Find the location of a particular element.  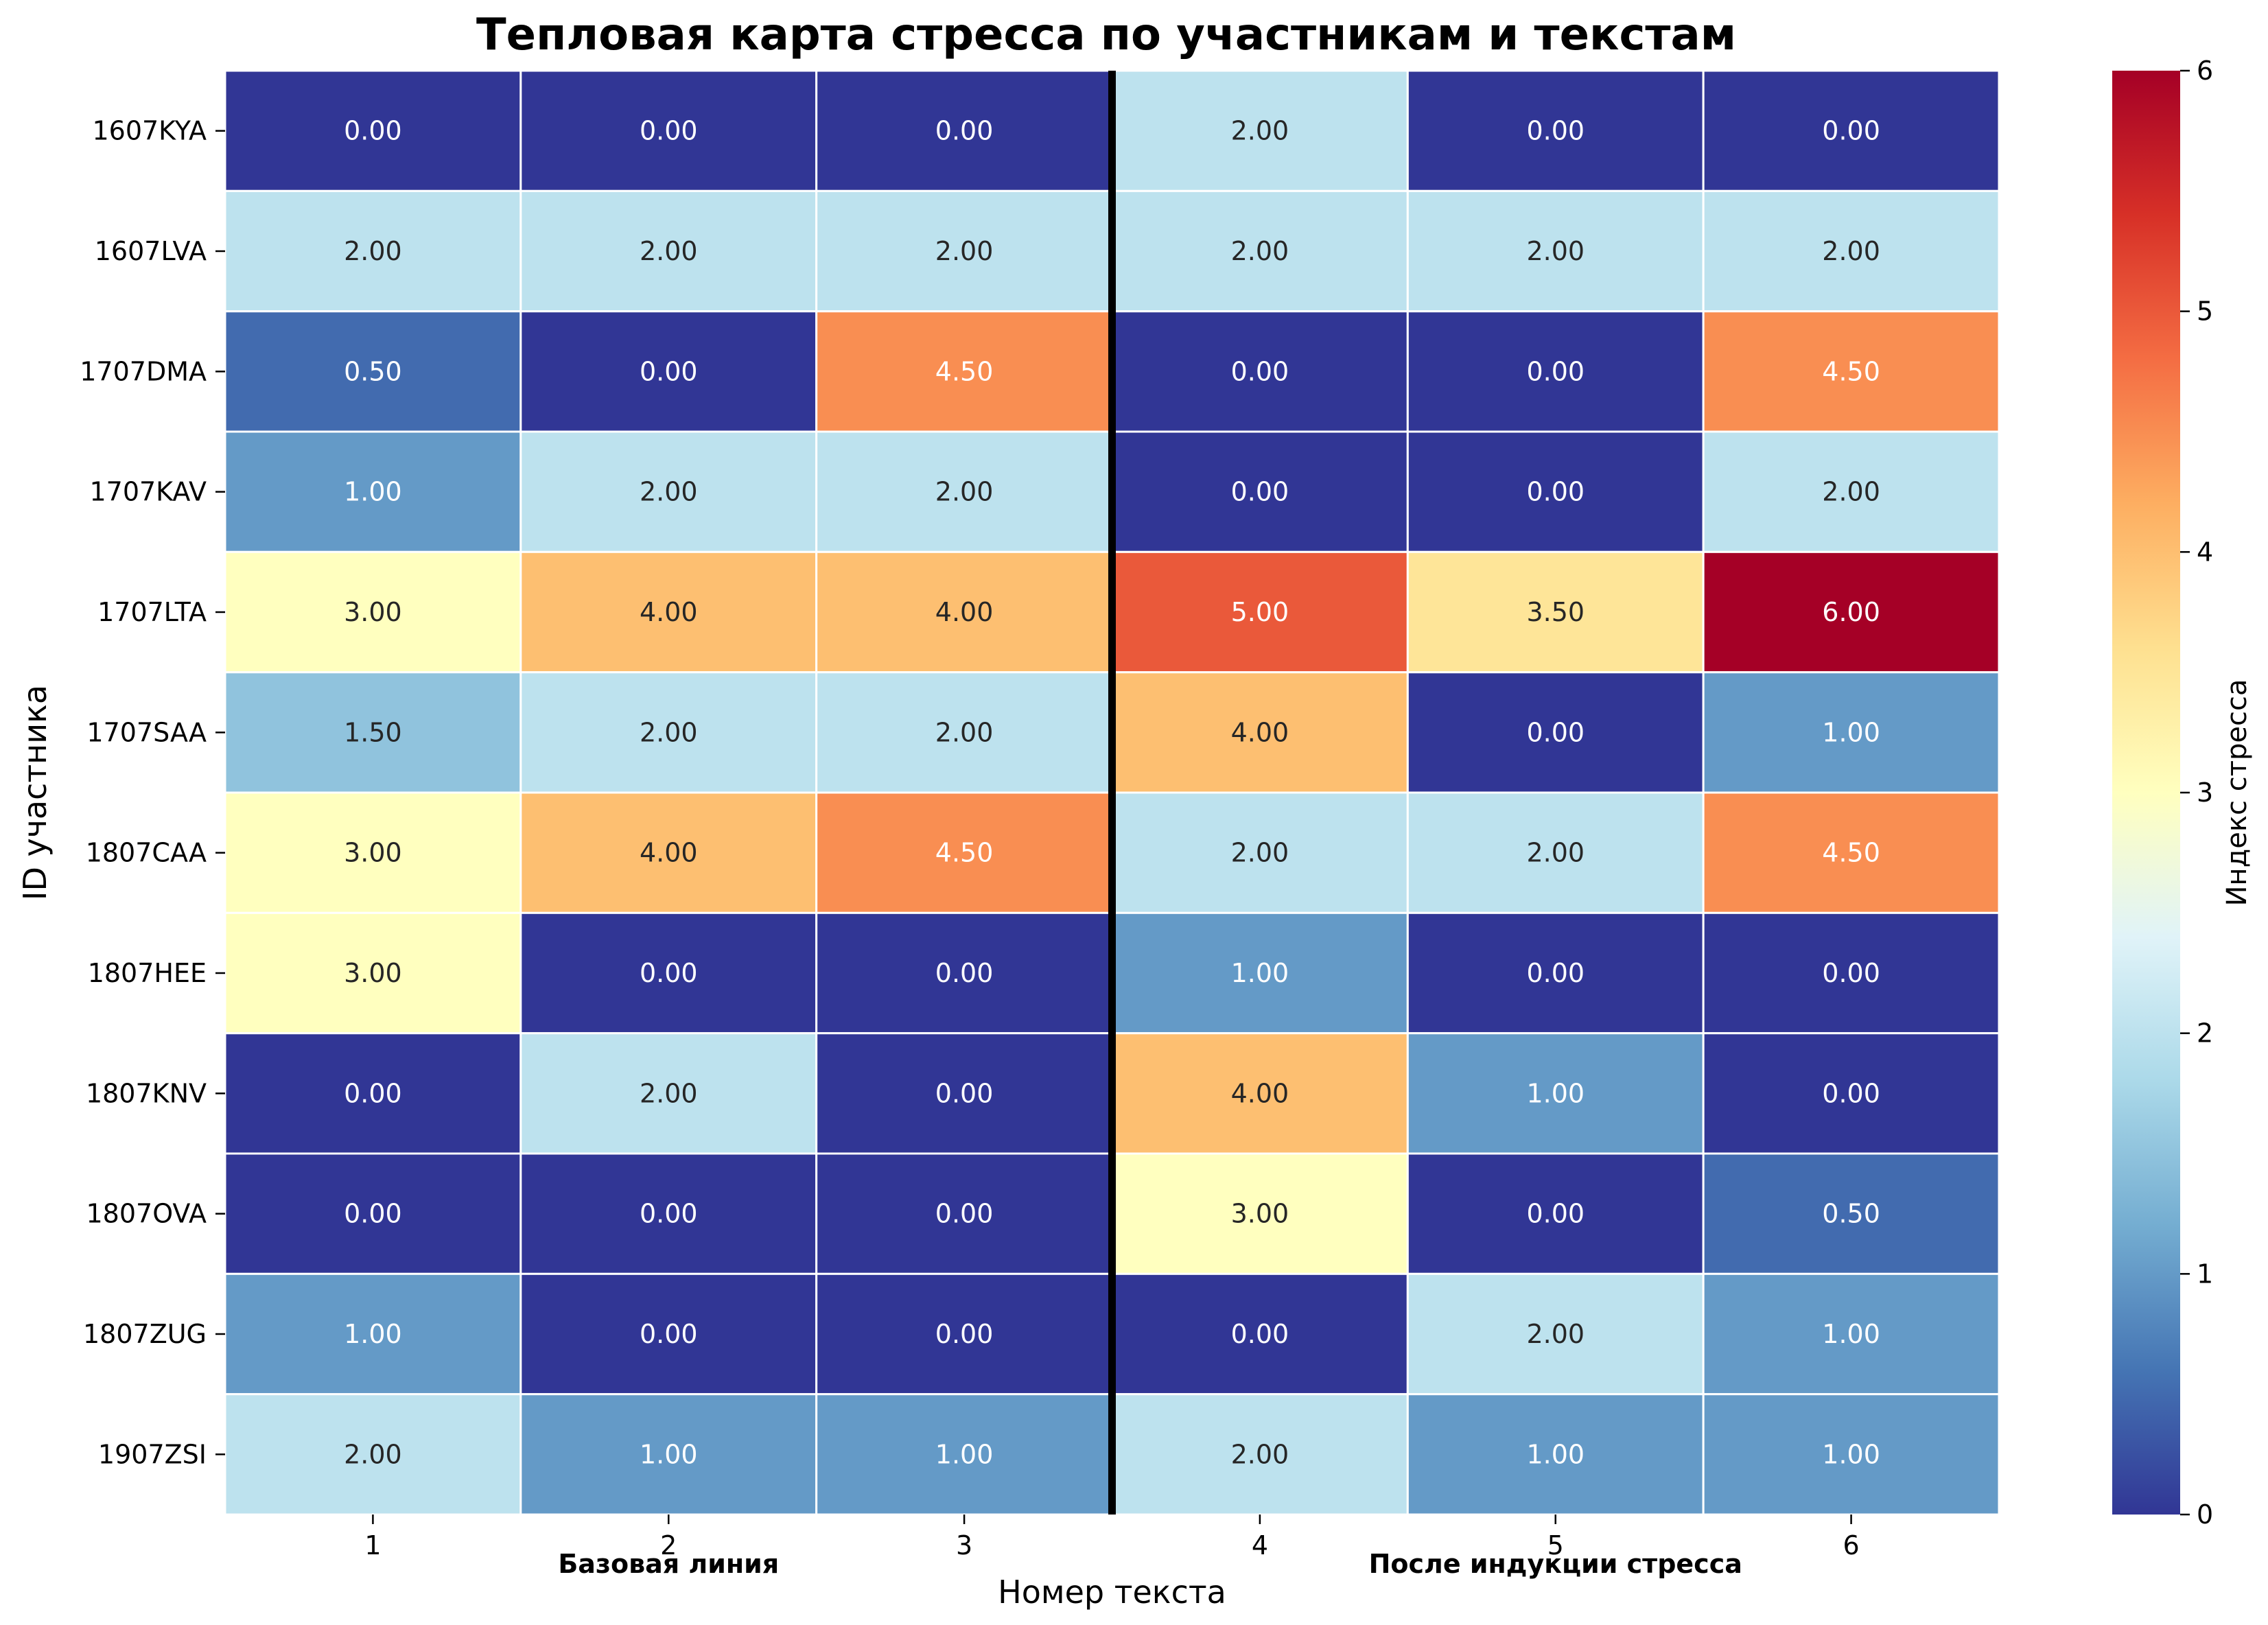

x-tick-label: 4 is located at coordinates (1260, 1545).